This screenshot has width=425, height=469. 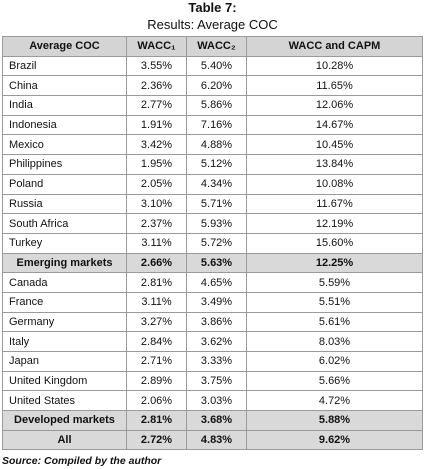 I want to click on row-label: All, so click(x=64, y=440).